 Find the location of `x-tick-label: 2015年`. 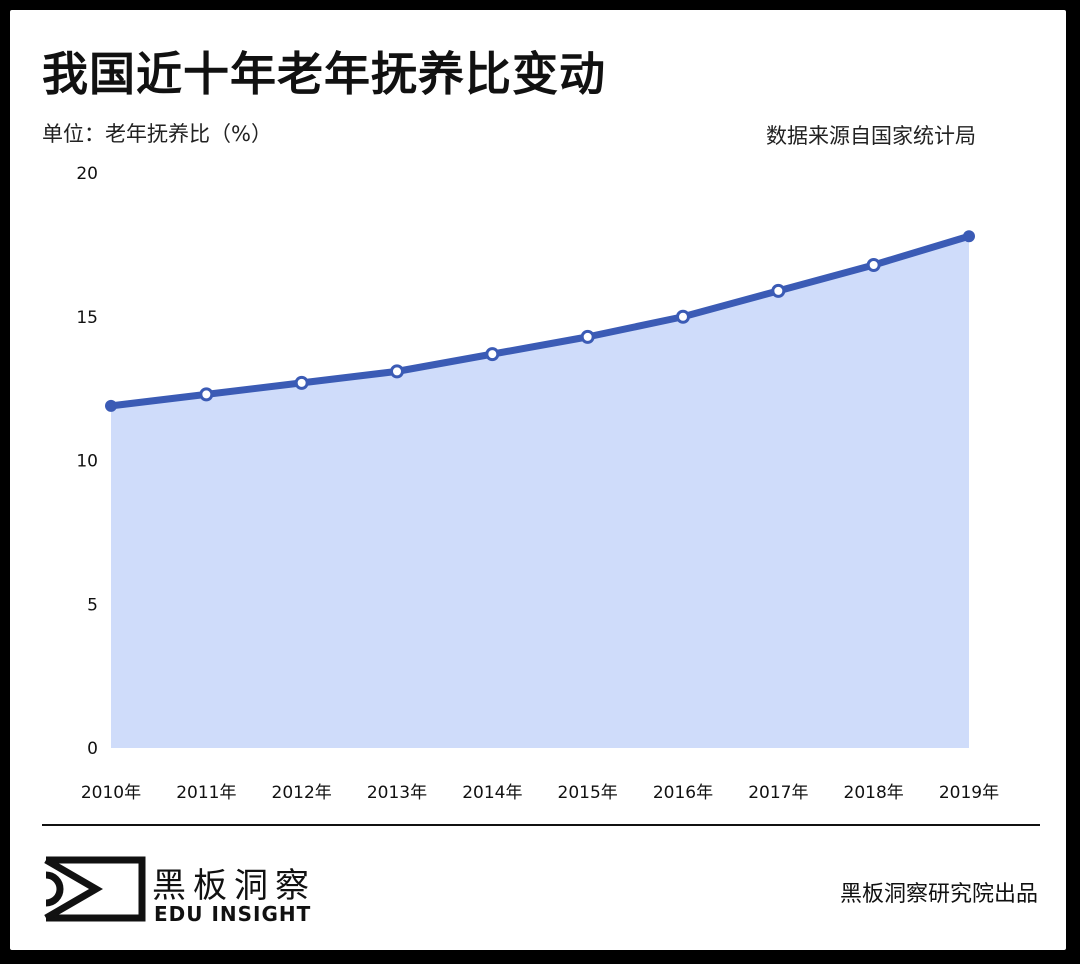

x-tick-label: 2015年 is located at coordinates (588, 793).